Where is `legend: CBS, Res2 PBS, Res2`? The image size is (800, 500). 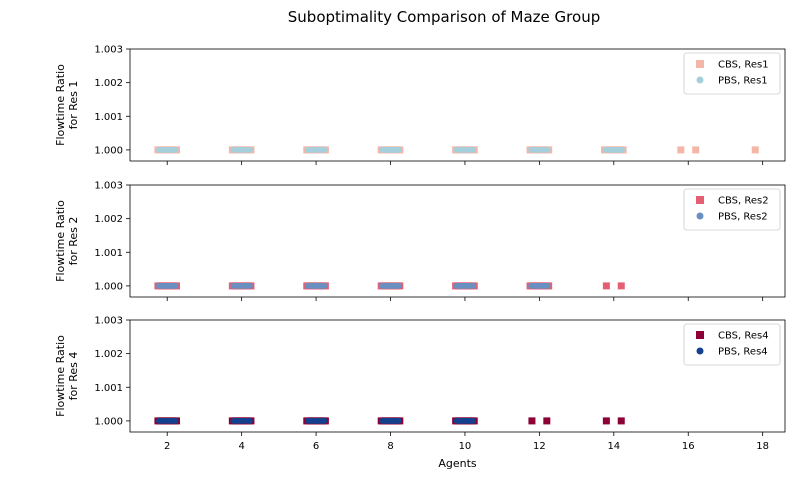 legend: CBS, Res2 PBS, Res2 is located at coordinates (732, 209).